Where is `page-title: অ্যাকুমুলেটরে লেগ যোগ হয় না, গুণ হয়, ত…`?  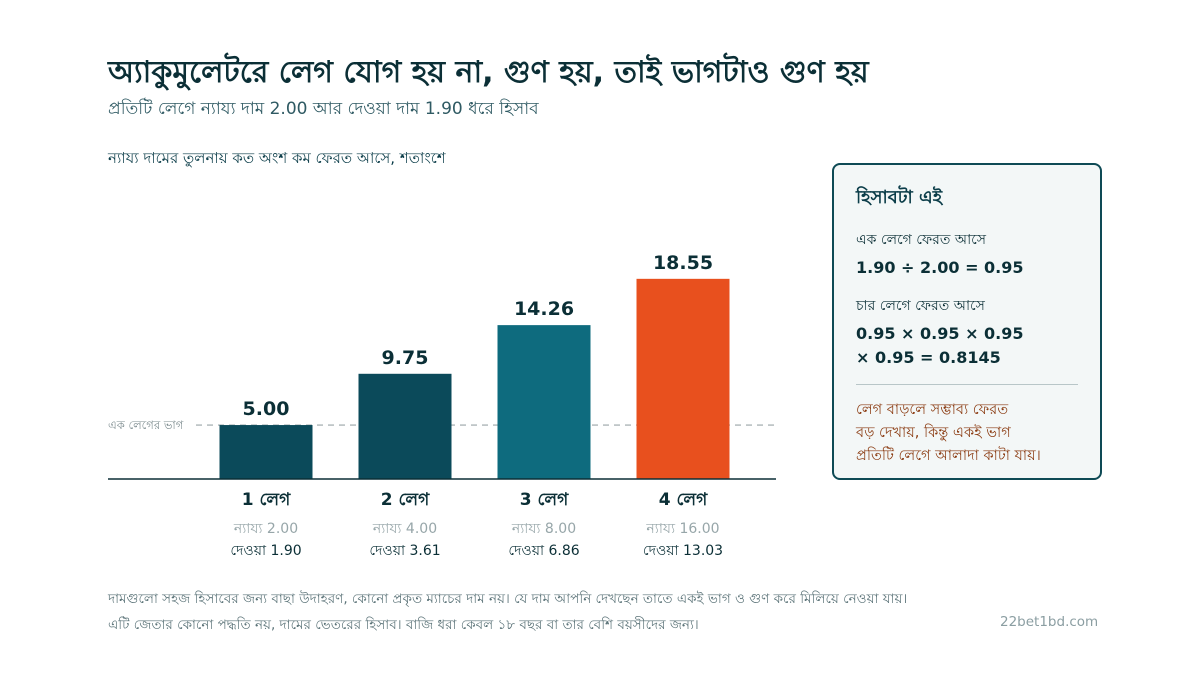
page-title: অ্যাকুমুলেটরে লেগ যোগ হয় না, গুণ হয়, ত… is located at coordinates (488, 72).